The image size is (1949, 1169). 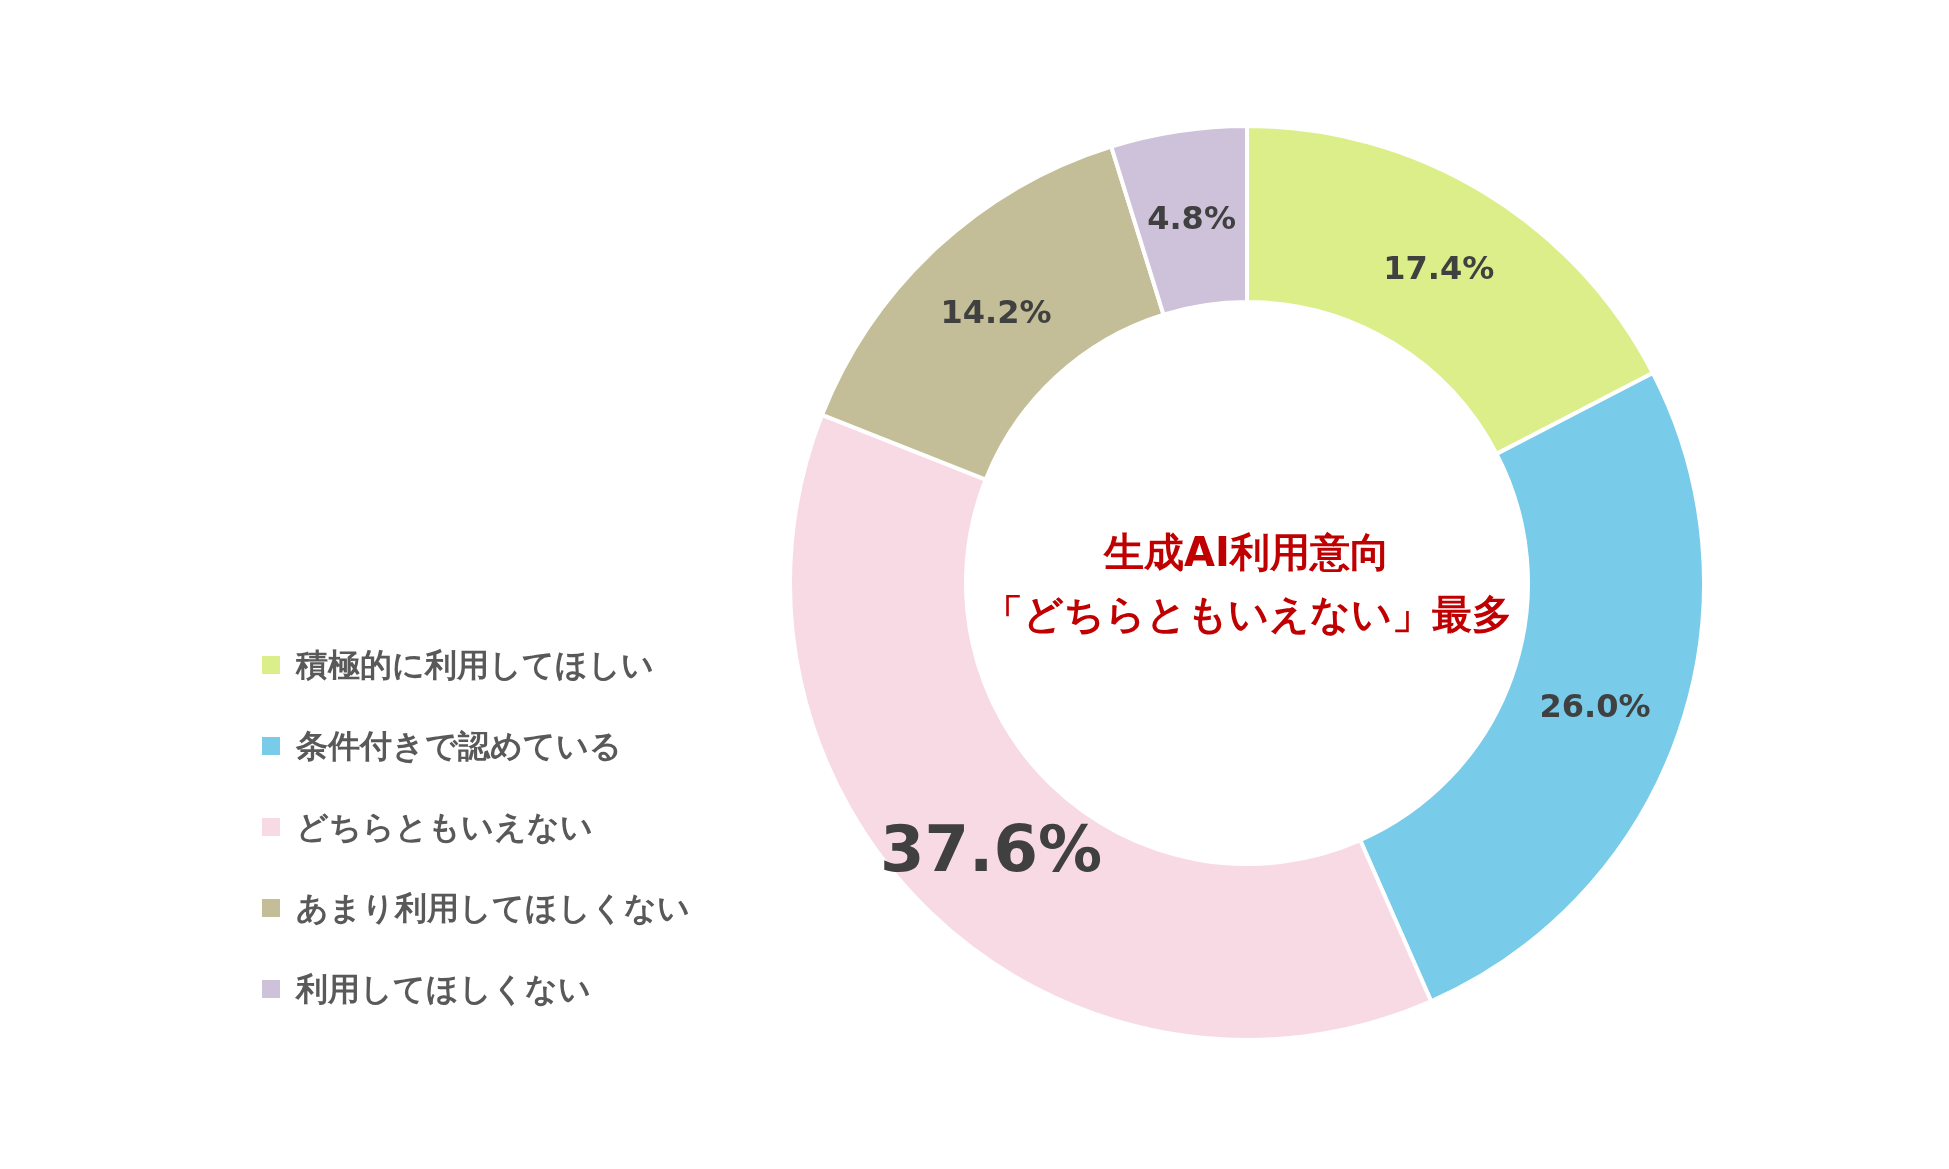 I want to click on data-label: 17.4%, so click(x=1439, y=267).